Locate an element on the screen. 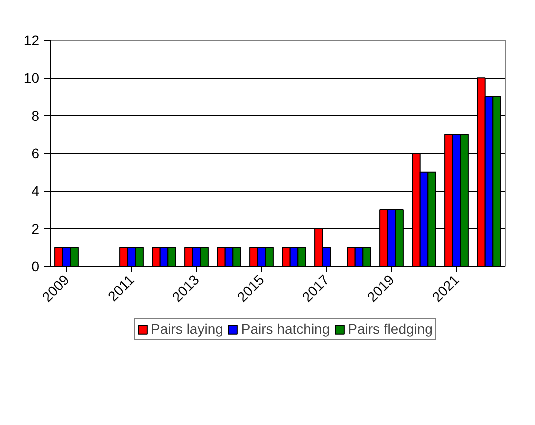  y-tick-label: 2 is located at coordinates (36, 228).